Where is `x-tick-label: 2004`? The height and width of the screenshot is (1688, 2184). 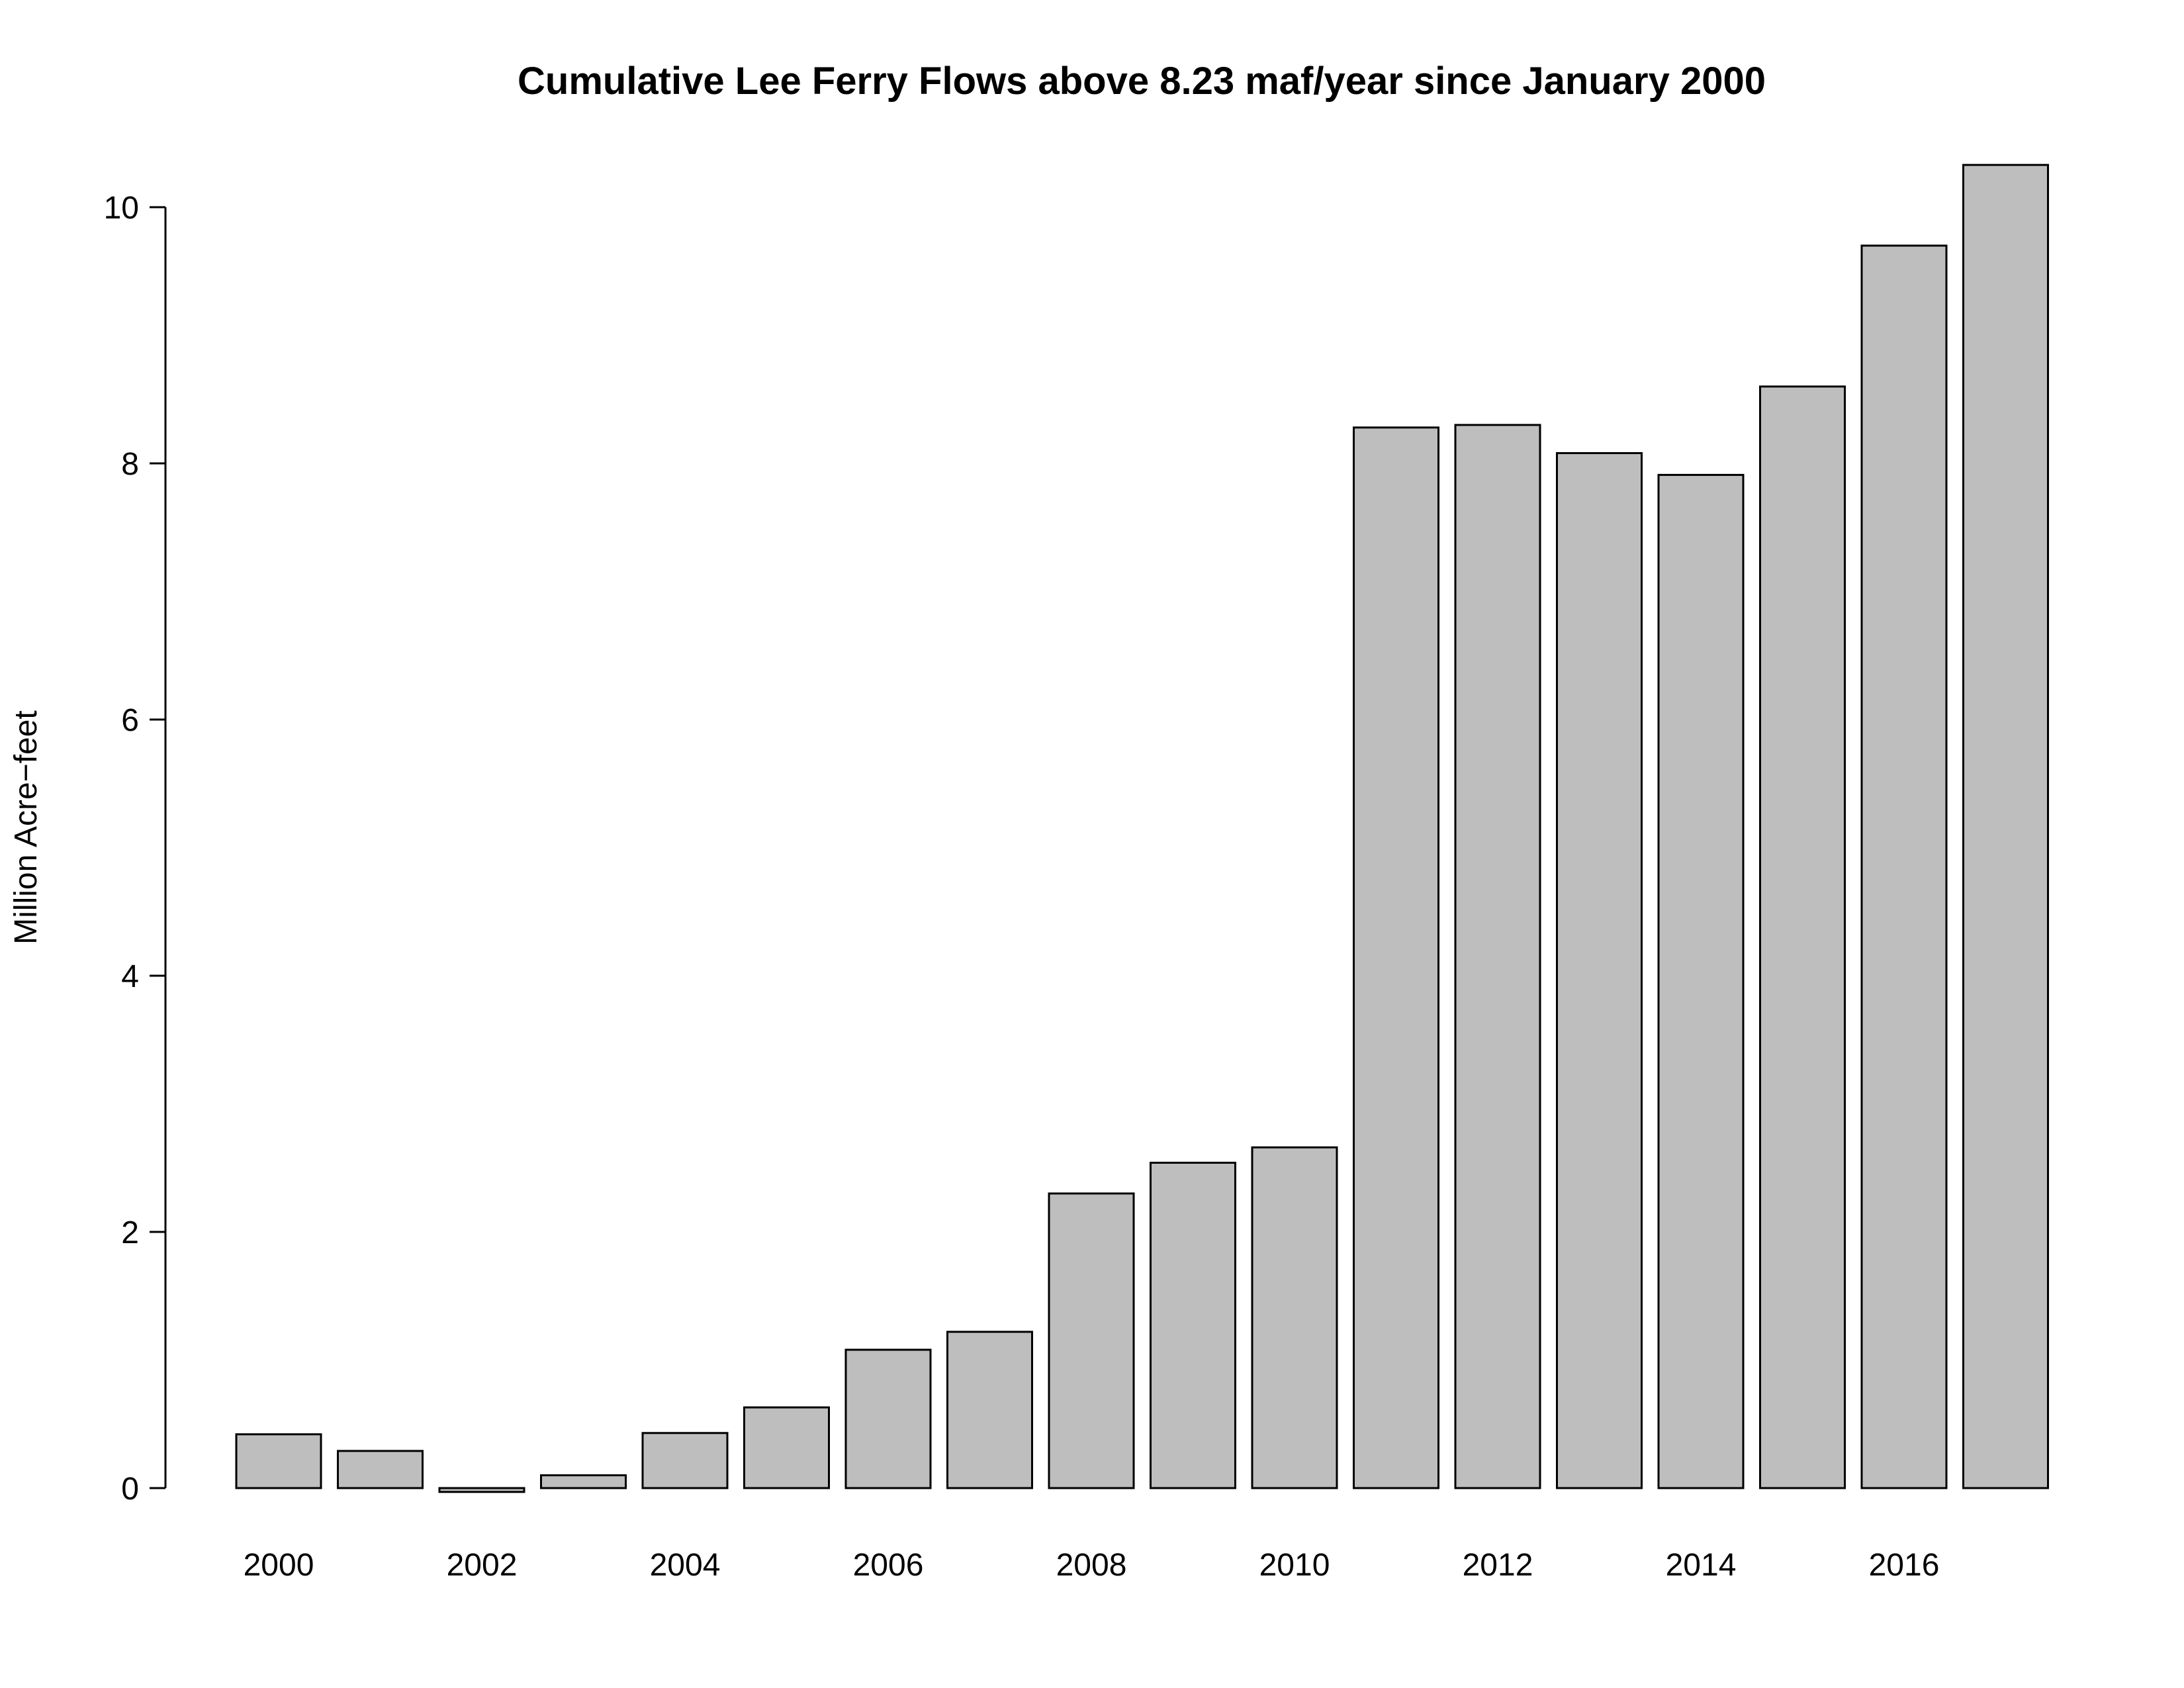
x-tick-label: 2004 is located at coordinates (685, 1565).